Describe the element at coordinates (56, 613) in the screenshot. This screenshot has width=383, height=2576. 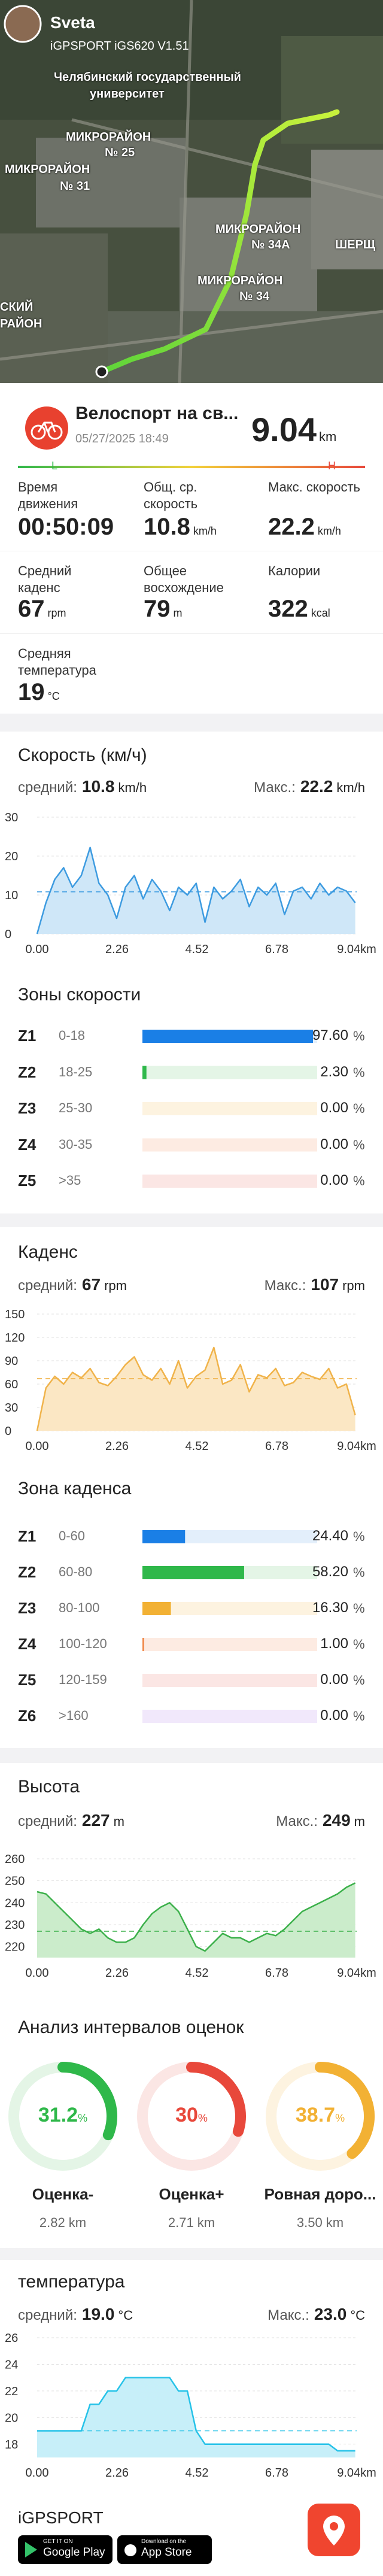
I see `stat-unit: rpm` at that location.